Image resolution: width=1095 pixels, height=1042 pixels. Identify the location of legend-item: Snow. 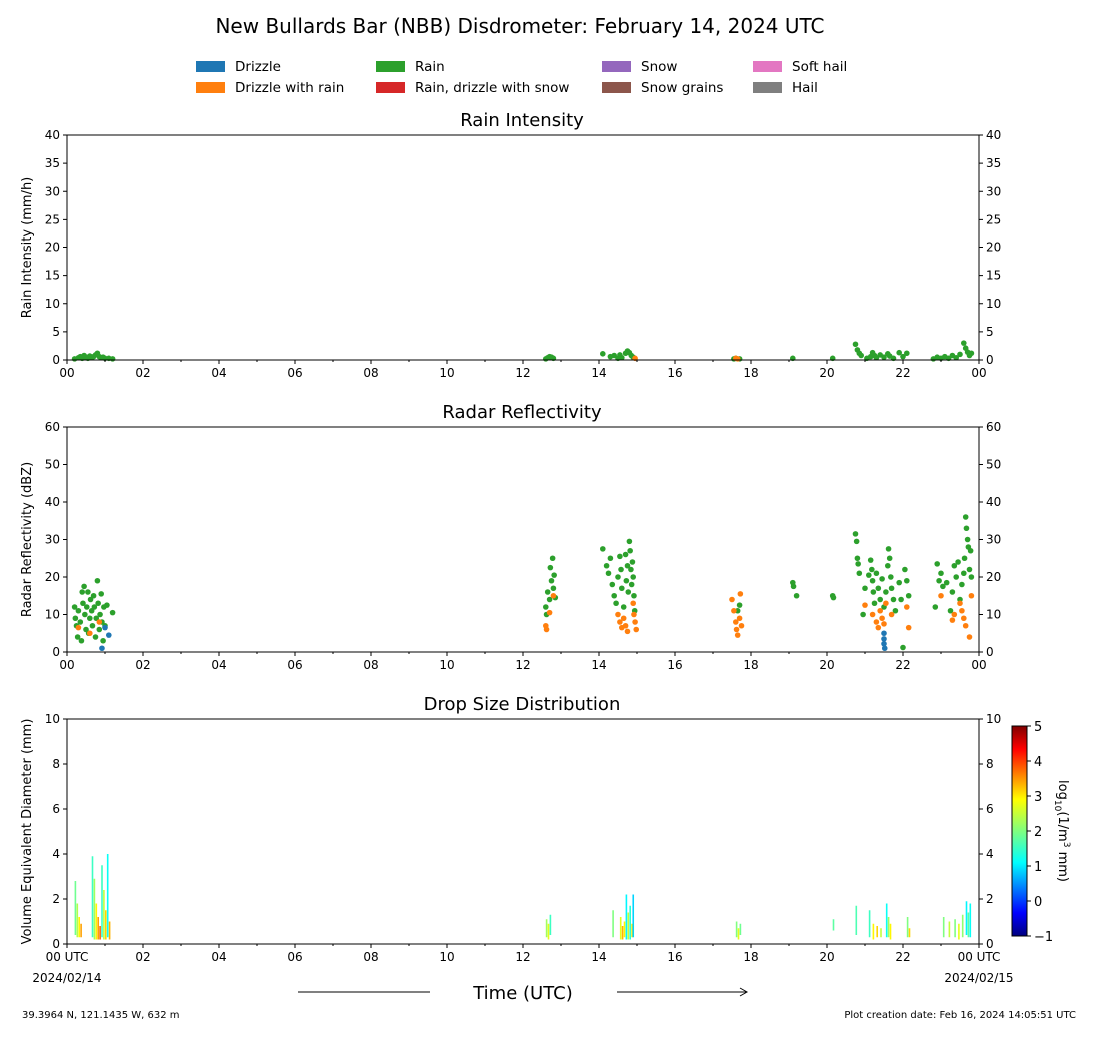
(639, 67).